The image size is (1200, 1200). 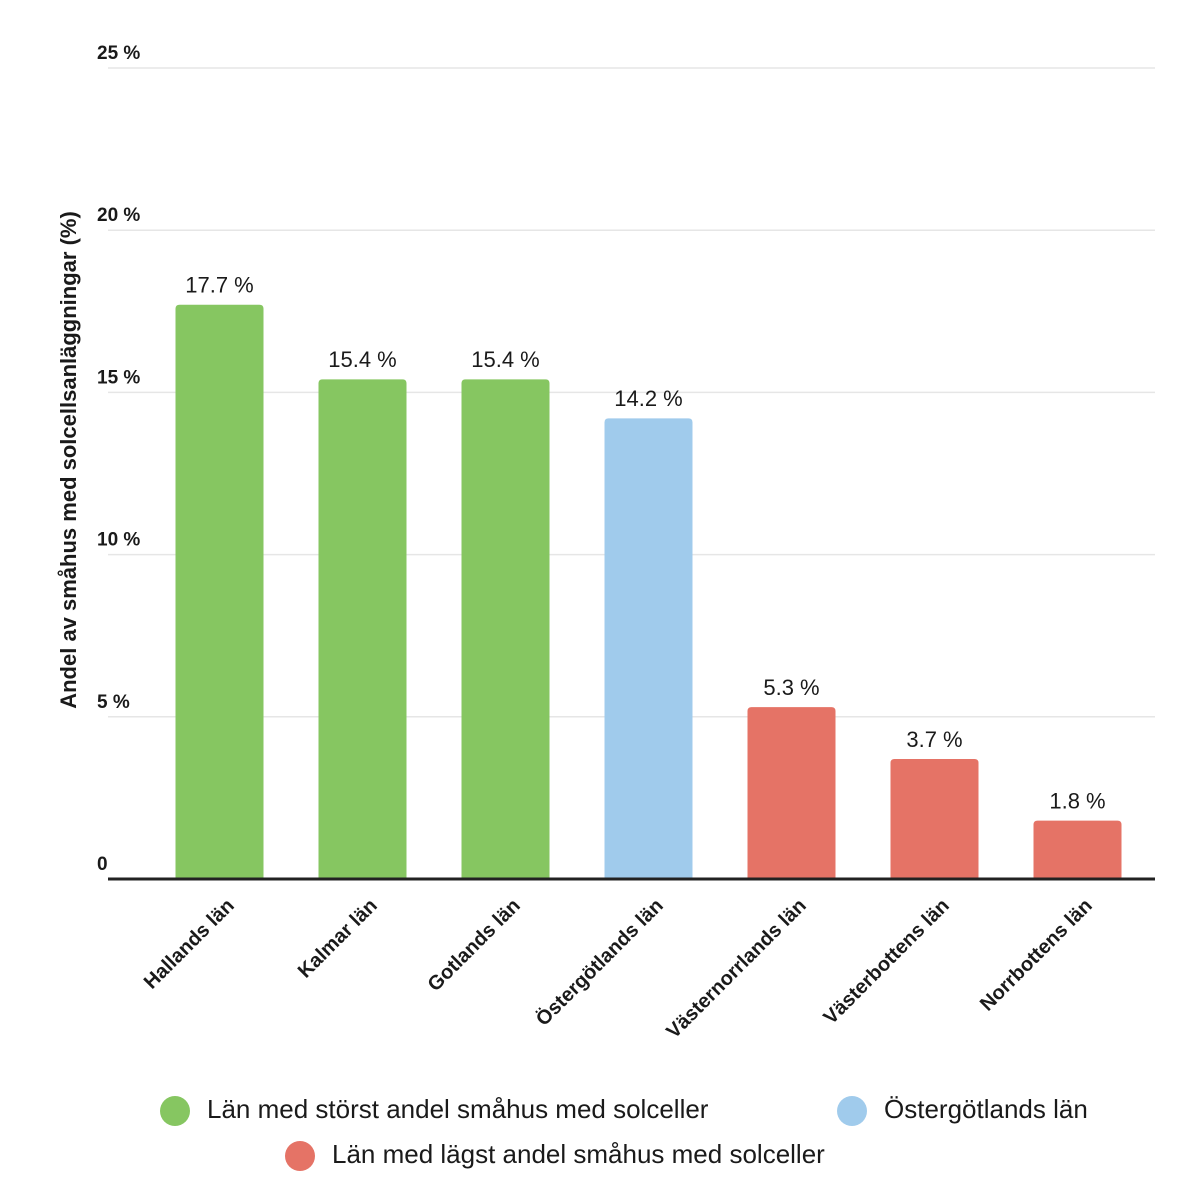 What do you see at coordinates (474, 945) in the screenshot?
I see `x-tick-label: Gotlands län` at bounding box center [474, 945].